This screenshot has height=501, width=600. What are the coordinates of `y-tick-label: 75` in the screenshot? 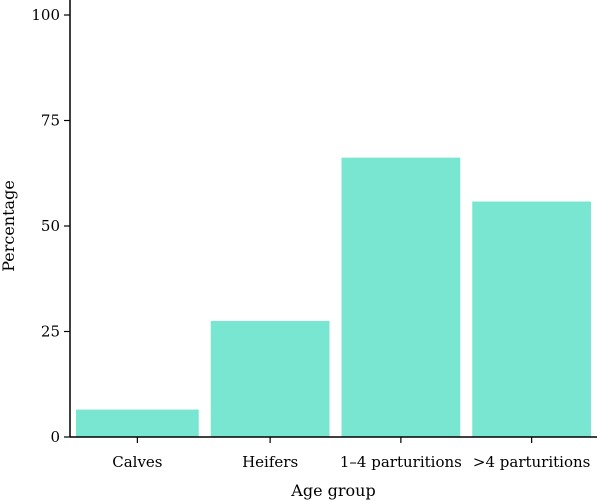 It's located at (50, 121).